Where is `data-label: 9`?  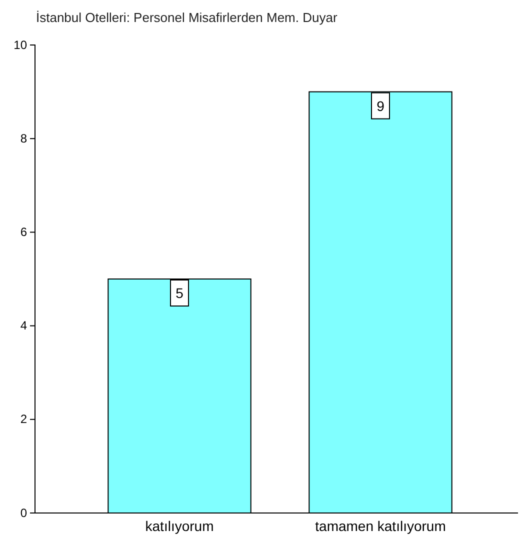
data-label: 9 is located at coordinates (380, 106).